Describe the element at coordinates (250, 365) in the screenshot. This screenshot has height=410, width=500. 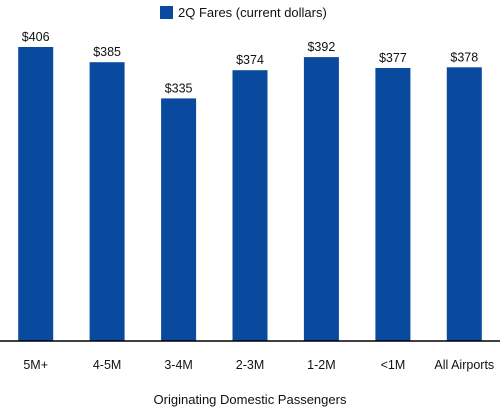
I see `x-tick-label-3: 2-3M` at that location.